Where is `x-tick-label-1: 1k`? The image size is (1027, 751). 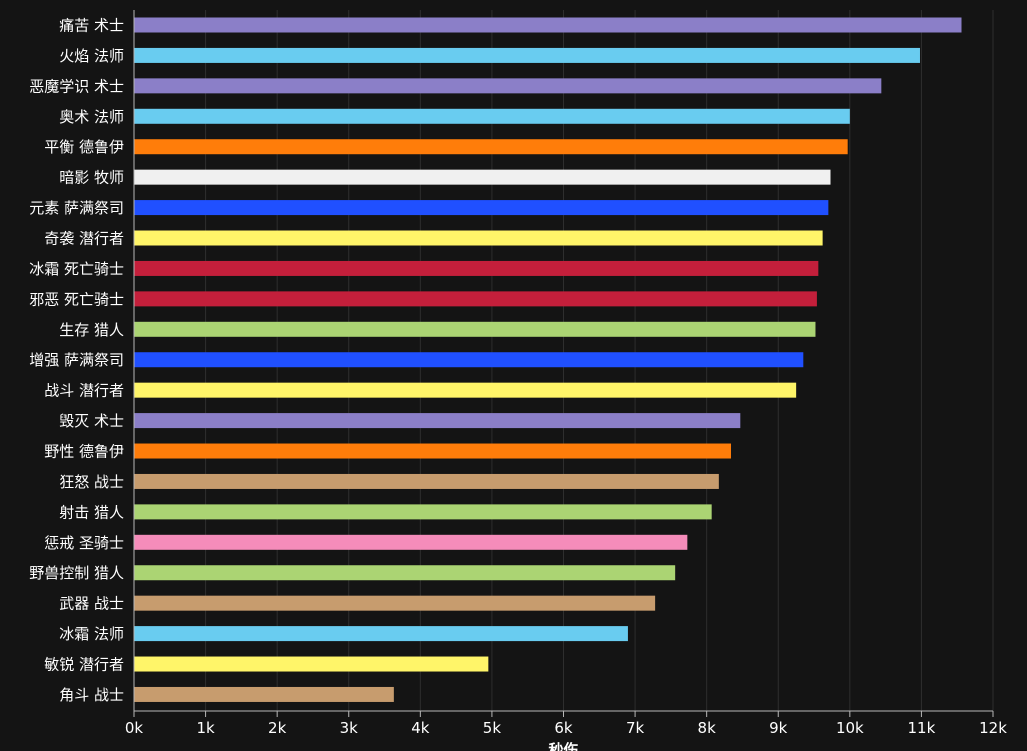
x-tick-label-1: 1k is located at coordinates (205, 728).